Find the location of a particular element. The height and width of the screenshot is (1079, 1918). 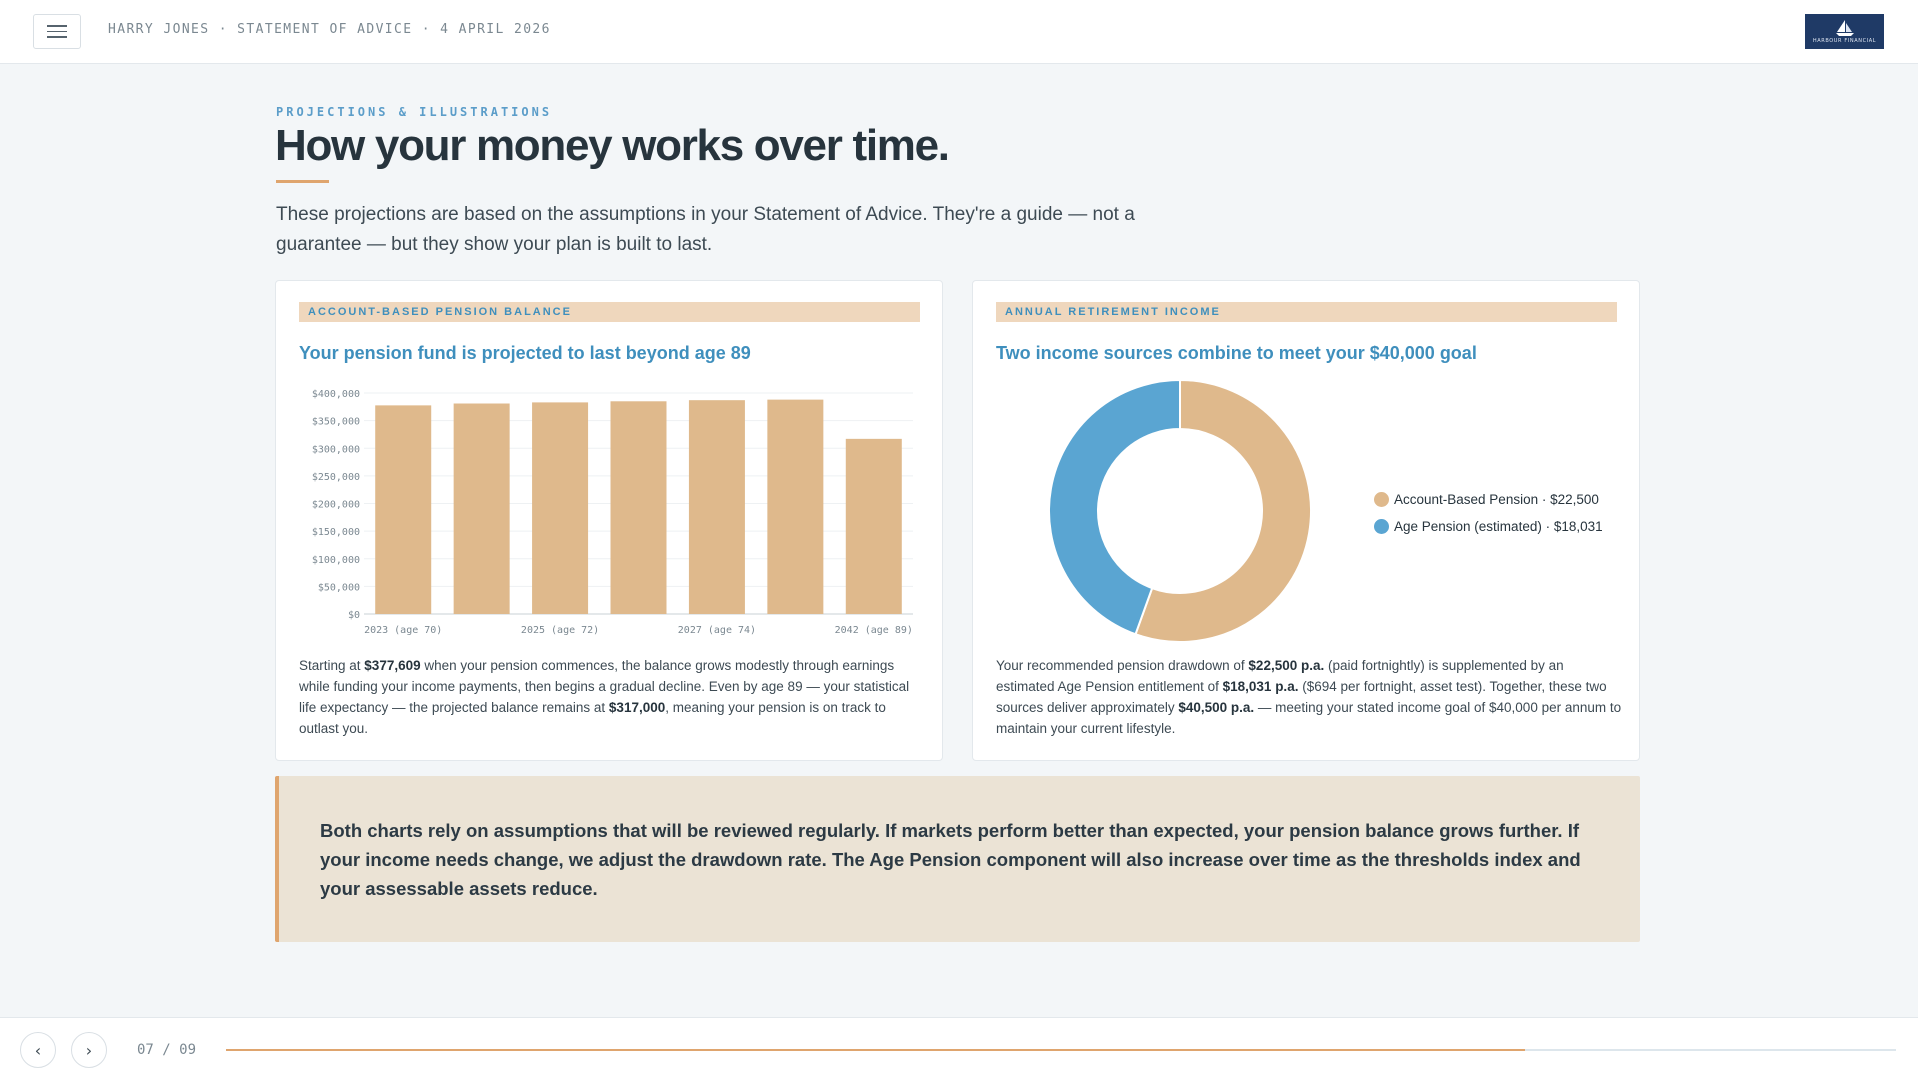

sailboat-icon is located at coordinates (1844, 28).